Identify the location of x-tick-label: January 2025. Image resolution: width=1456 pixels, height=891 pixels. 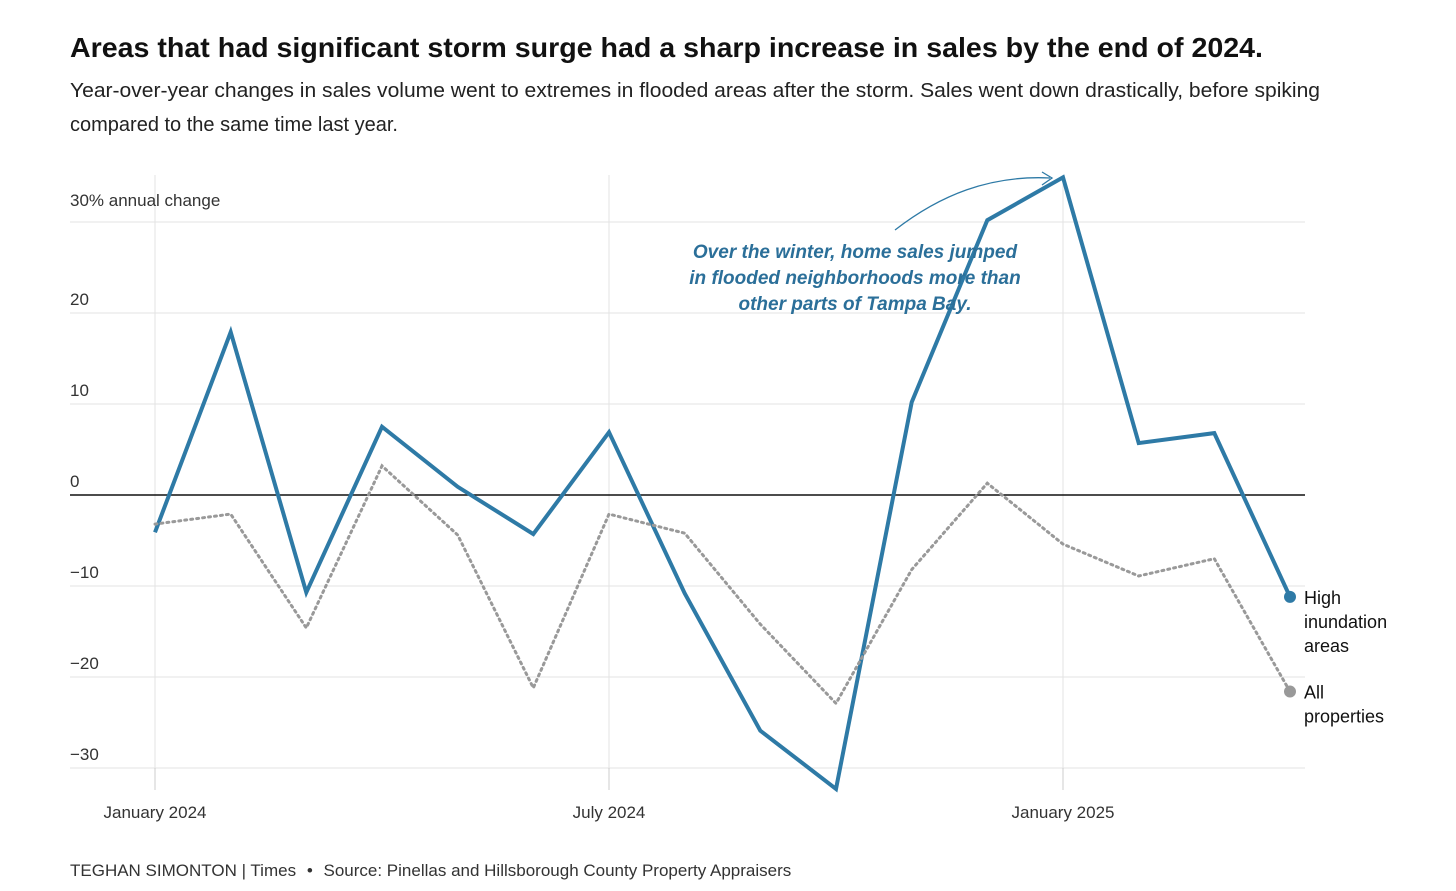
(1062, 812).